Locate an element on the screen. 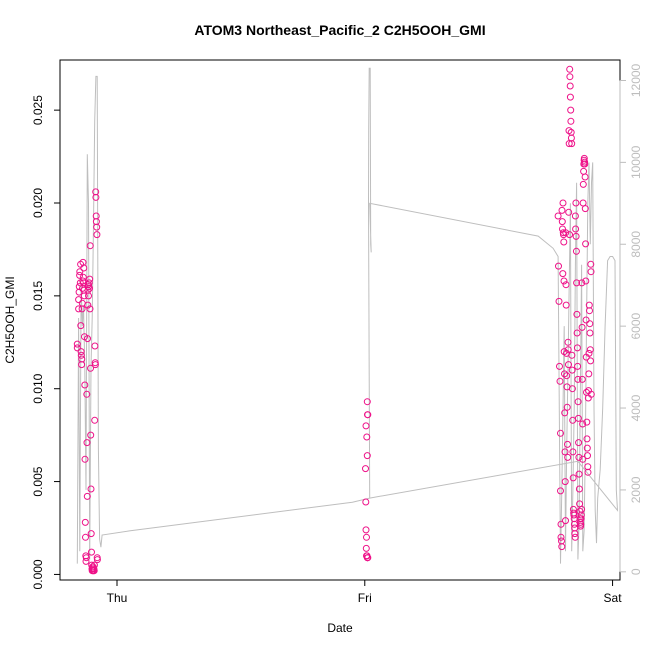 This screenshot has width=650, height=650. bottom-tick-label: Thu is located at coordinates (117, 598).